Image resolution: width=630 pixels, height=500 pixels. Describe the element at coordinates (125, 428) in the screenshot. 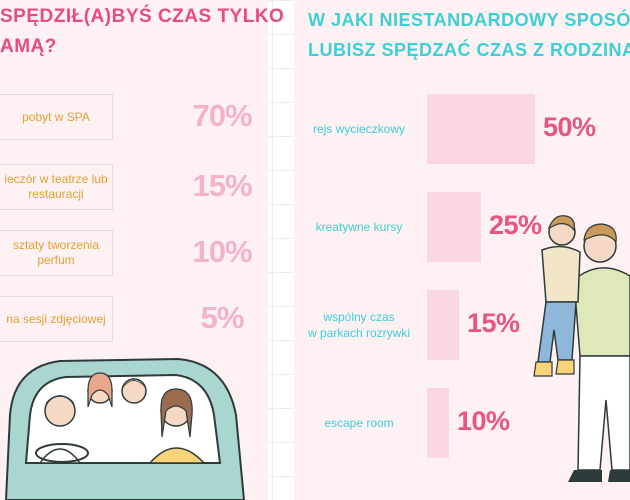

I see `family-car-illustration` at that location.